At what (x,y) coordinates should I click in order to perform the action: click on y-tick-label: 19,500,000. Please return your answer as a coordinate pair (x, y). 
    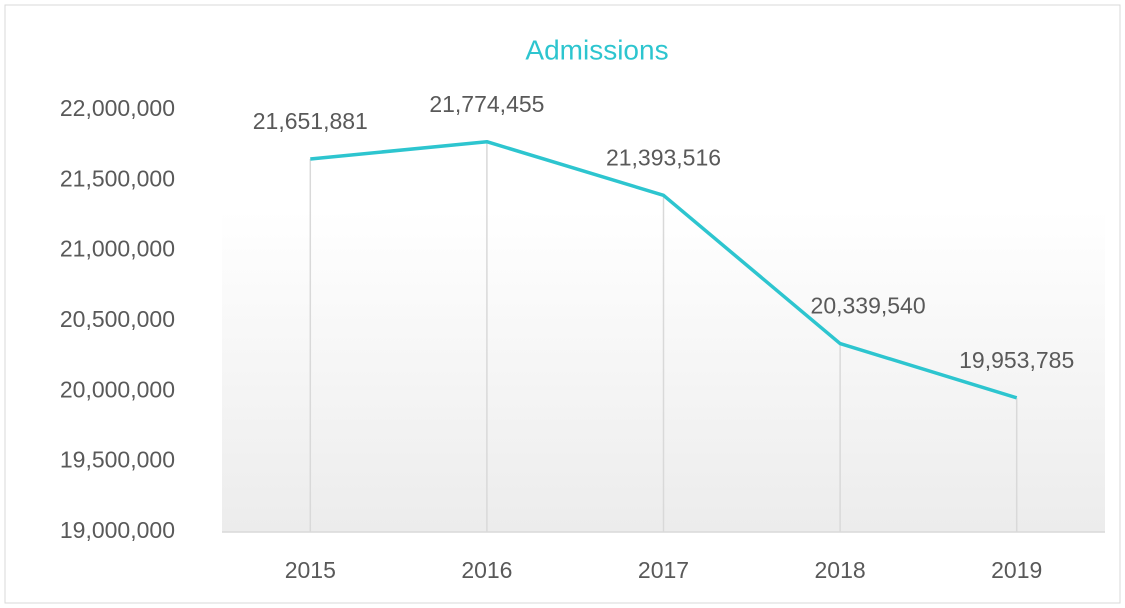
    Looking at the image, I should click on (117, 460).